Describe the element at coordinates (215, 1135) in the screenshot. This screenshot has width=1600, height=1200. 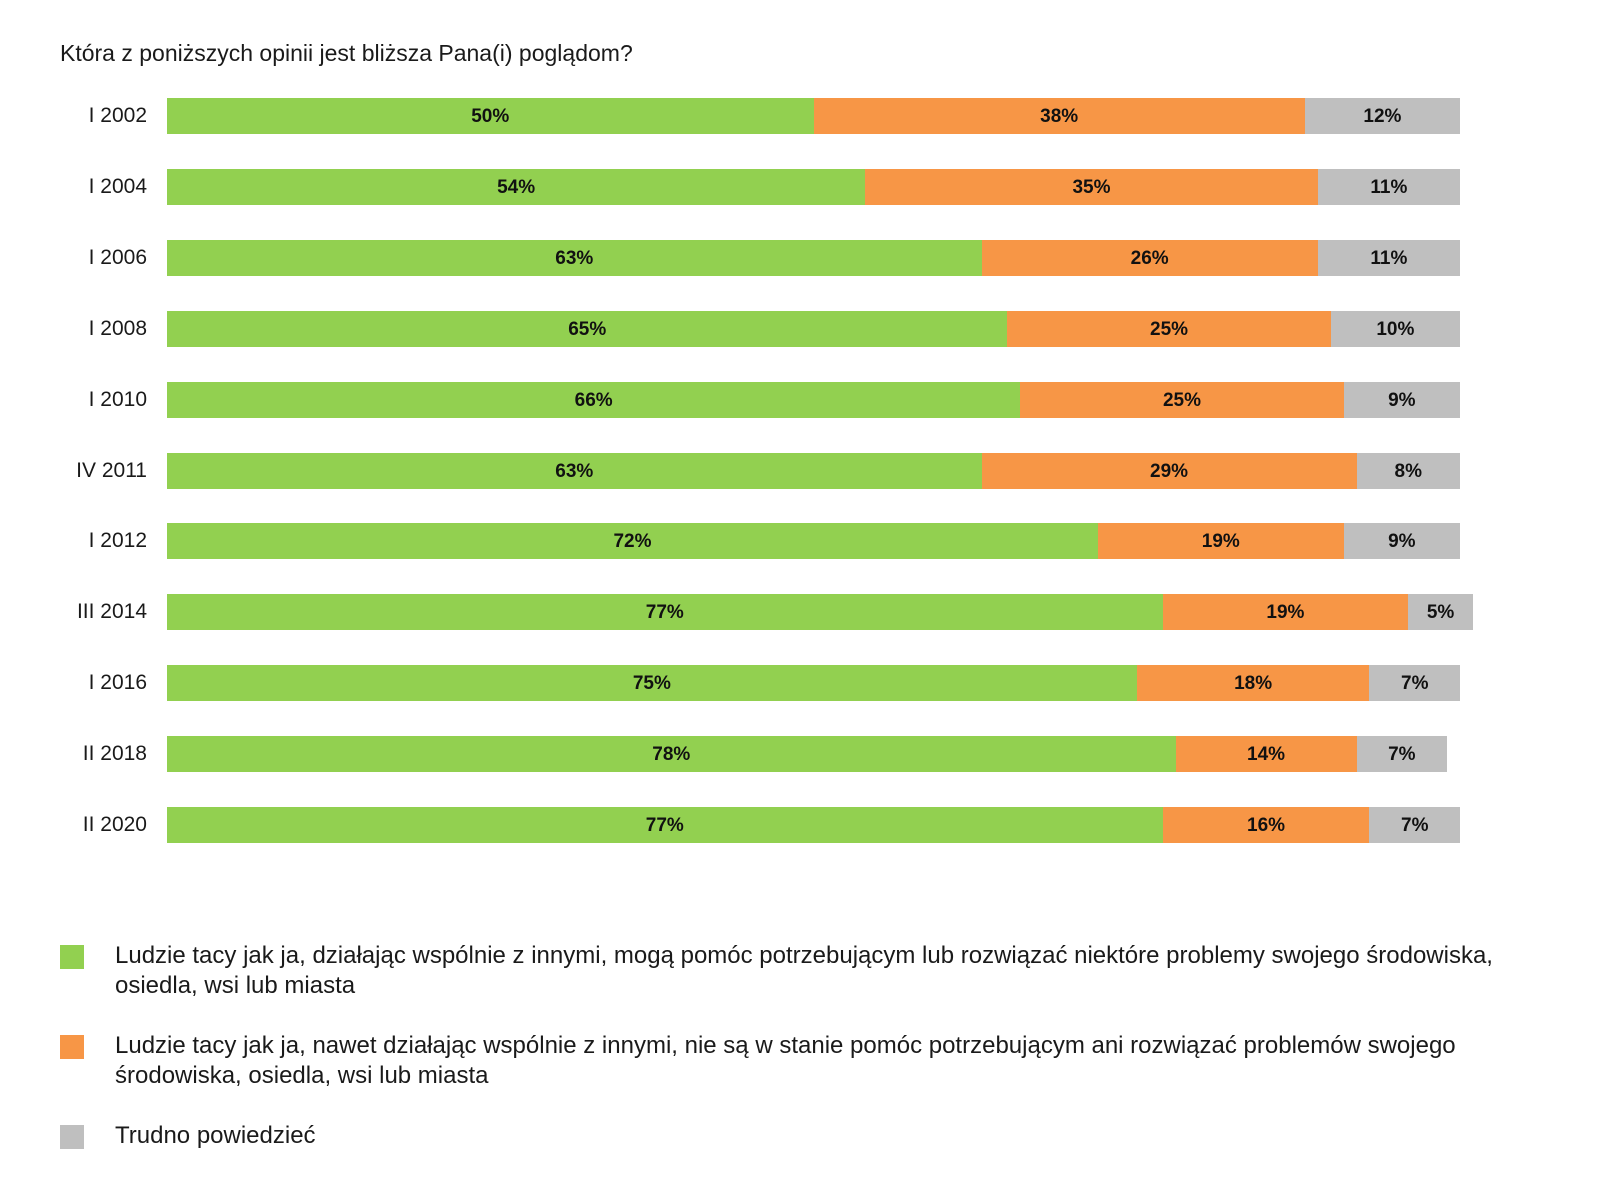
I see `legend-label: Trudno powiedzieć` at that location.